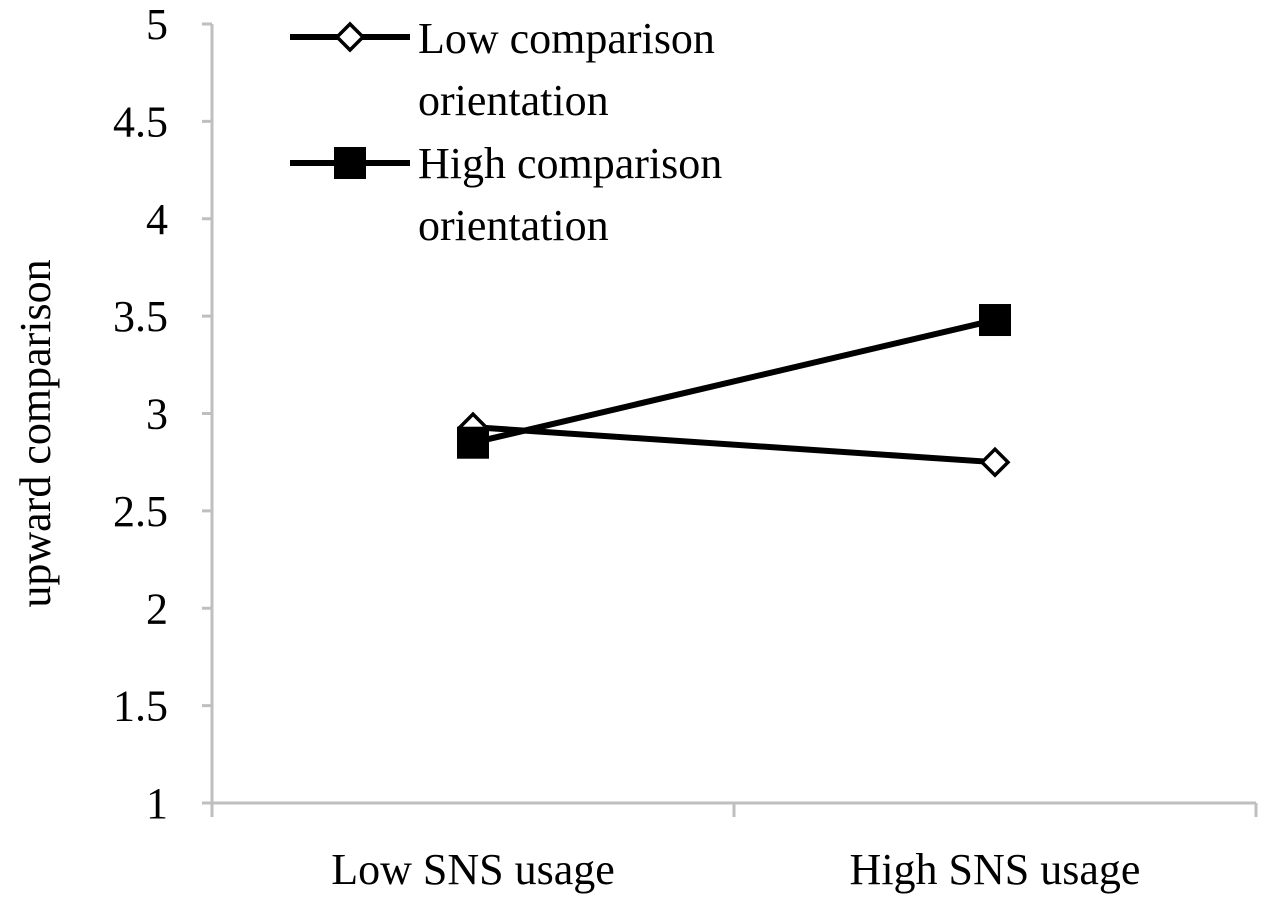  I want to click on x-axis-ticks: Low SNS usage High SNS usage, so click(734, 848).